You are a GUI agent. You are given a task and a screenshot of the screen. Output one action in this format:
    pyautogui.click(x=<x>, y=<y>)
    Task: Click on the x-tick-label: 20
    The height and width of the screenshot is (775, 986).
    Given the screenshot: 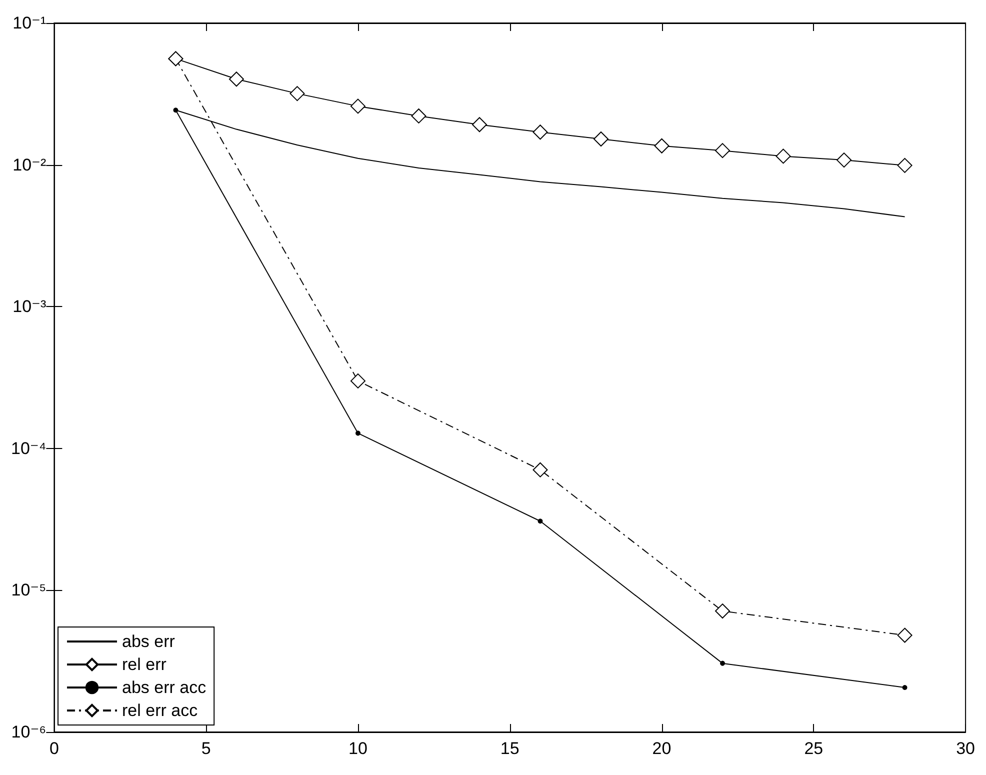 What is the action you would take?
    pyautogui.click(x=662, y=748)
    